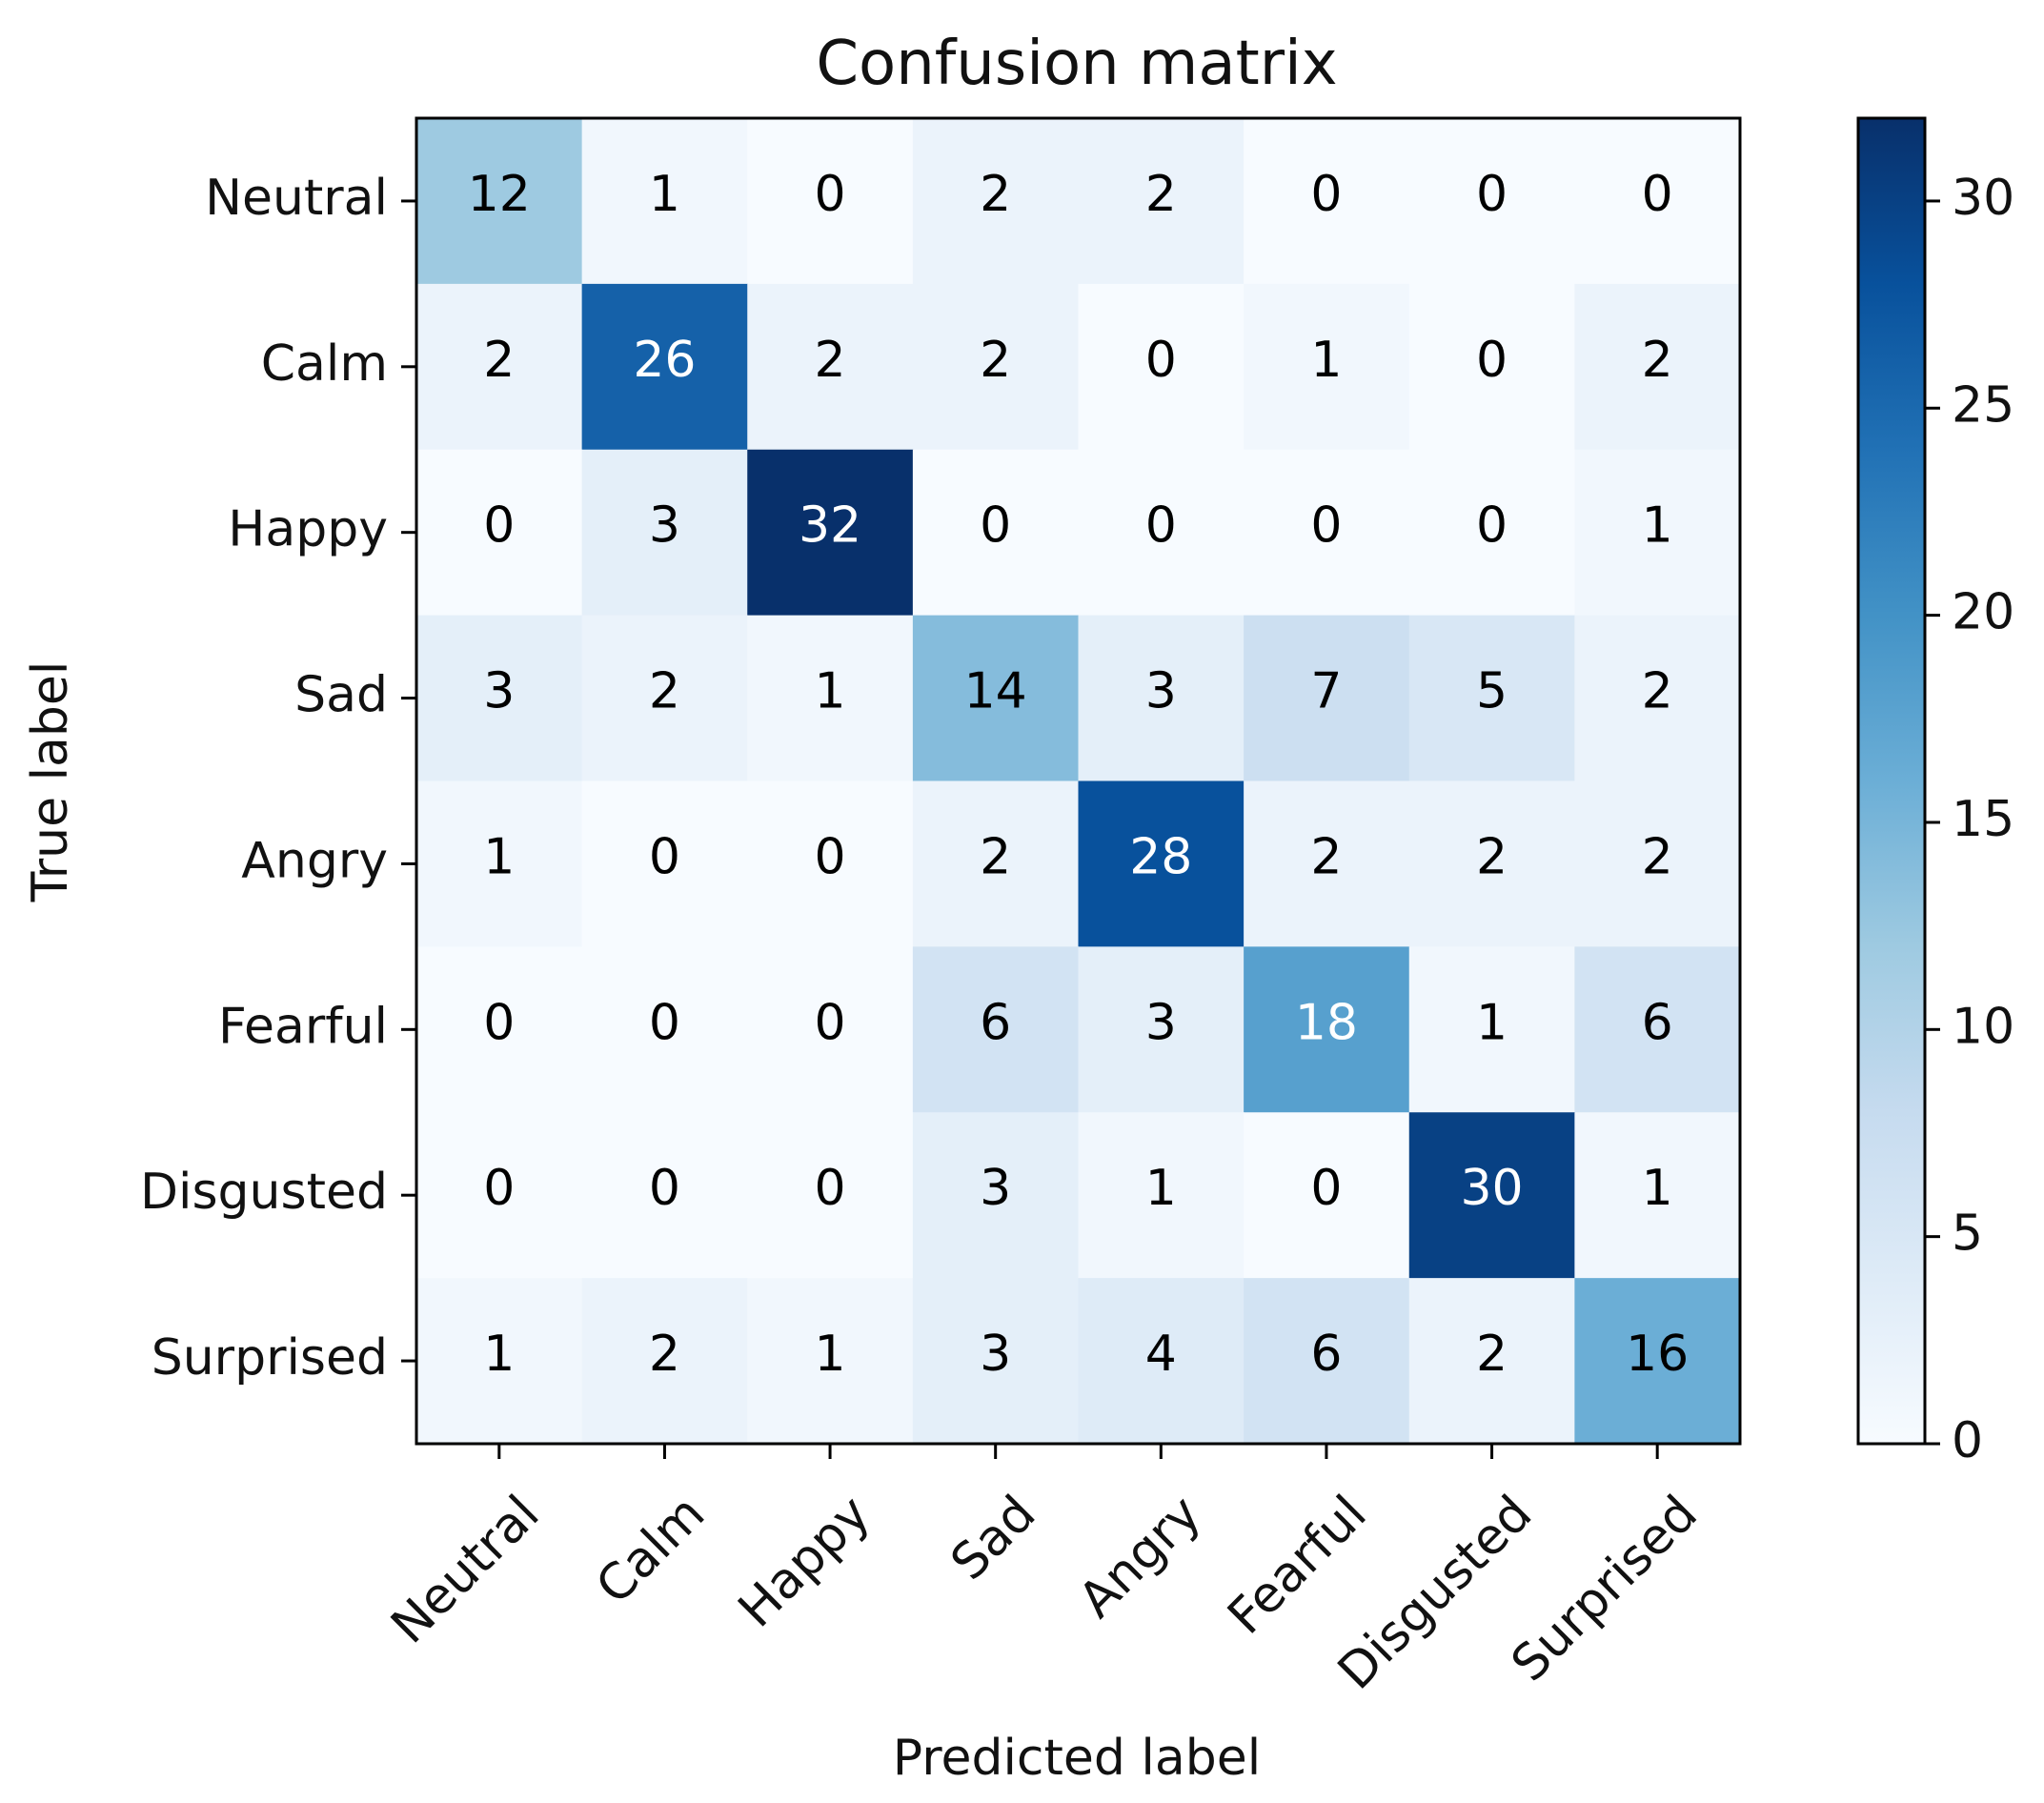 This screenshot has height=1803, width=2044. I want to click on heatmap-cell-surprised-surprised, so click(1657, 1361).